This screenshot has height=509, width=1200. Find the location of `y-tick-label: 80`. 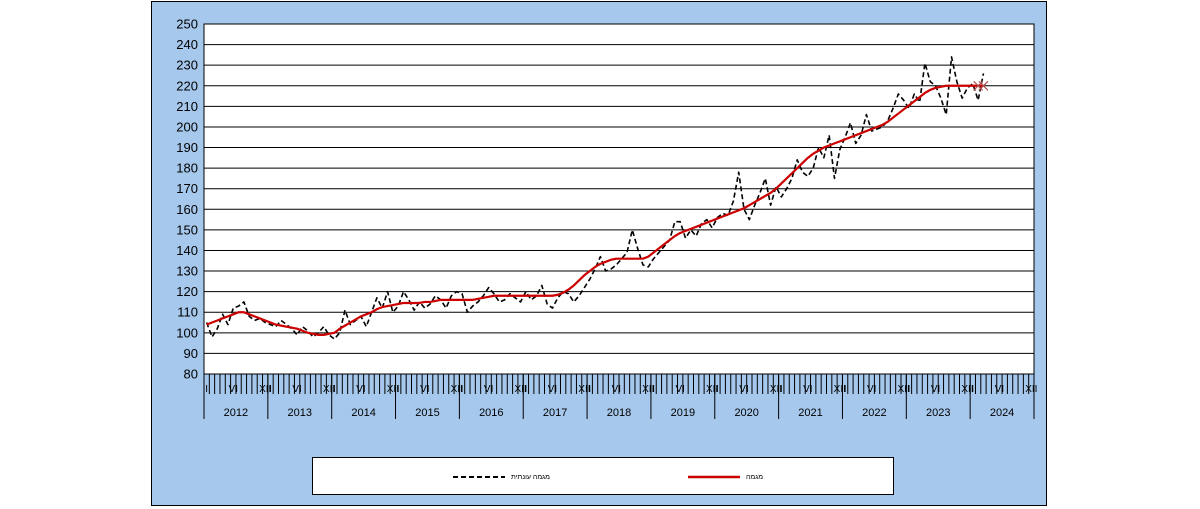

y-tick-label: 80 is located at coordinates (191, 374).